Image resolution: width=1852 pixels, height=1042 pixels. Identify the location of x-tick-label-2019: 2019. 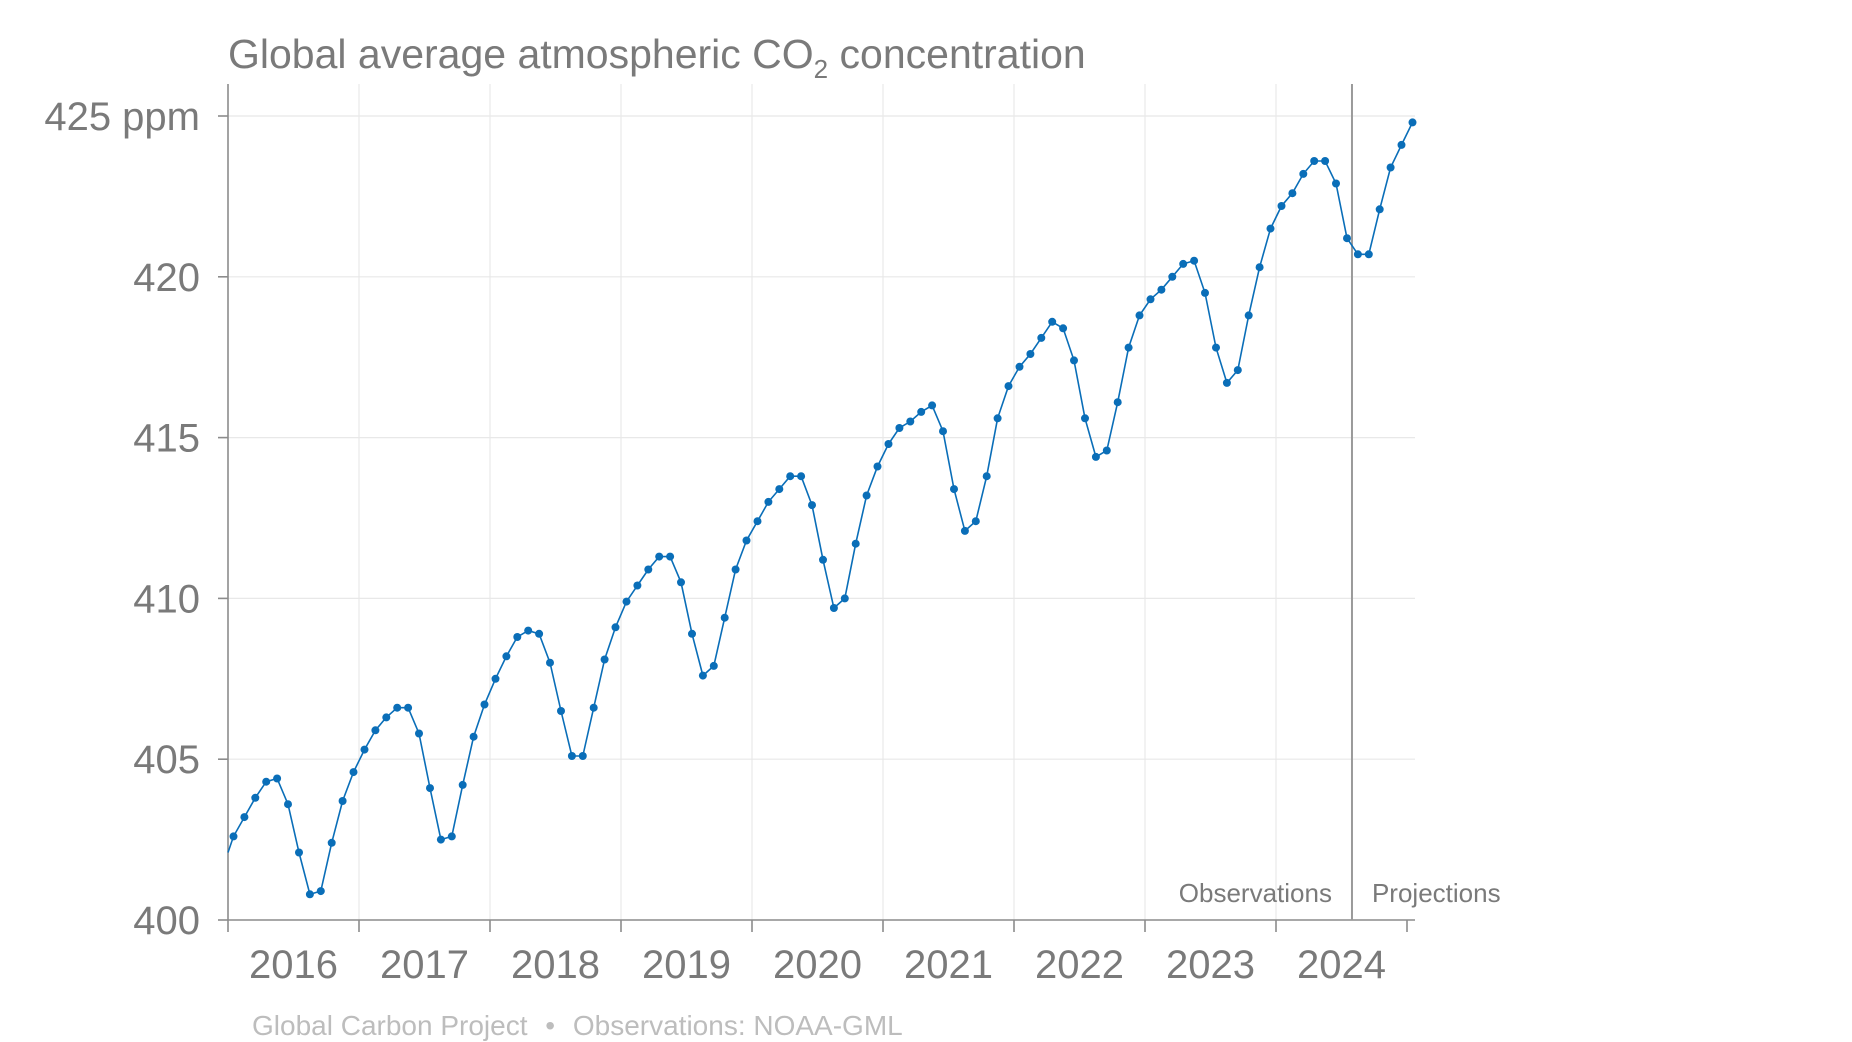
(686, 965).